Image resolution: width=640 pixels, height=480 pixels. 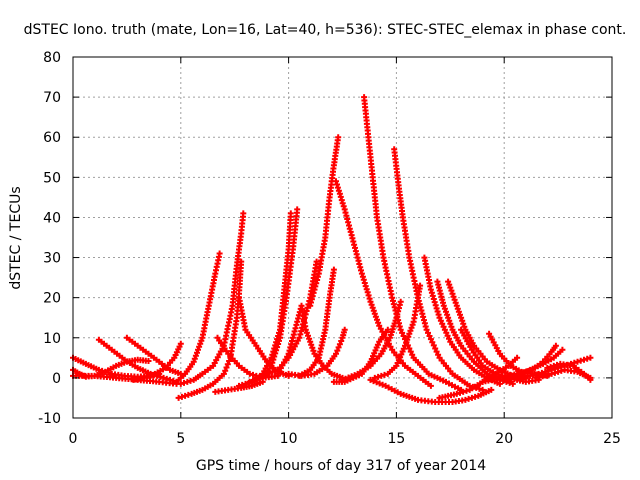 I want to click on x-tick-label-4: 20, so click(x=504, y=439).